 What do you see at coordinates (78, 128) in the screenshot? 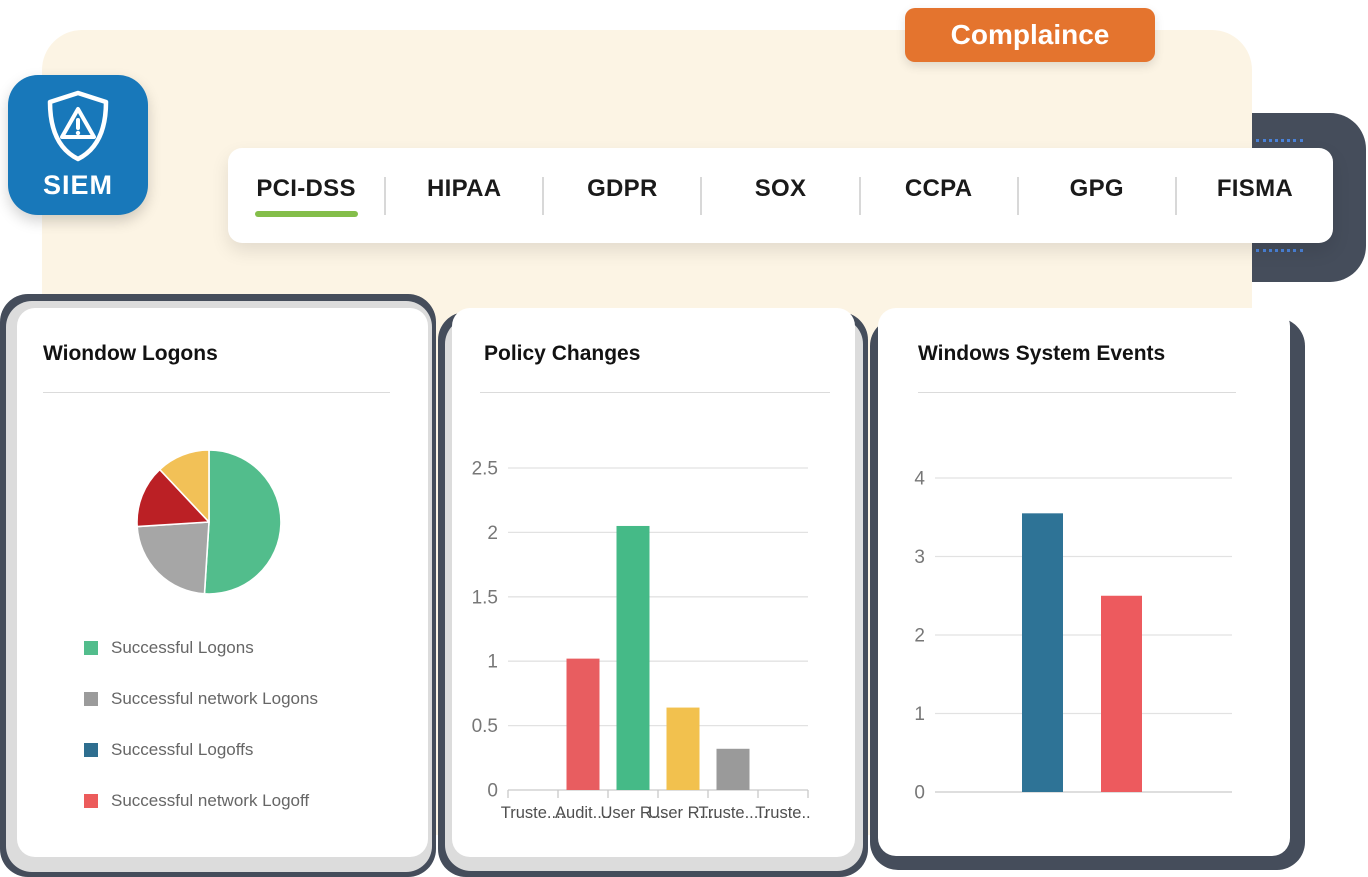
I see `shield-alert-icon` at bounding box center [78, 128].